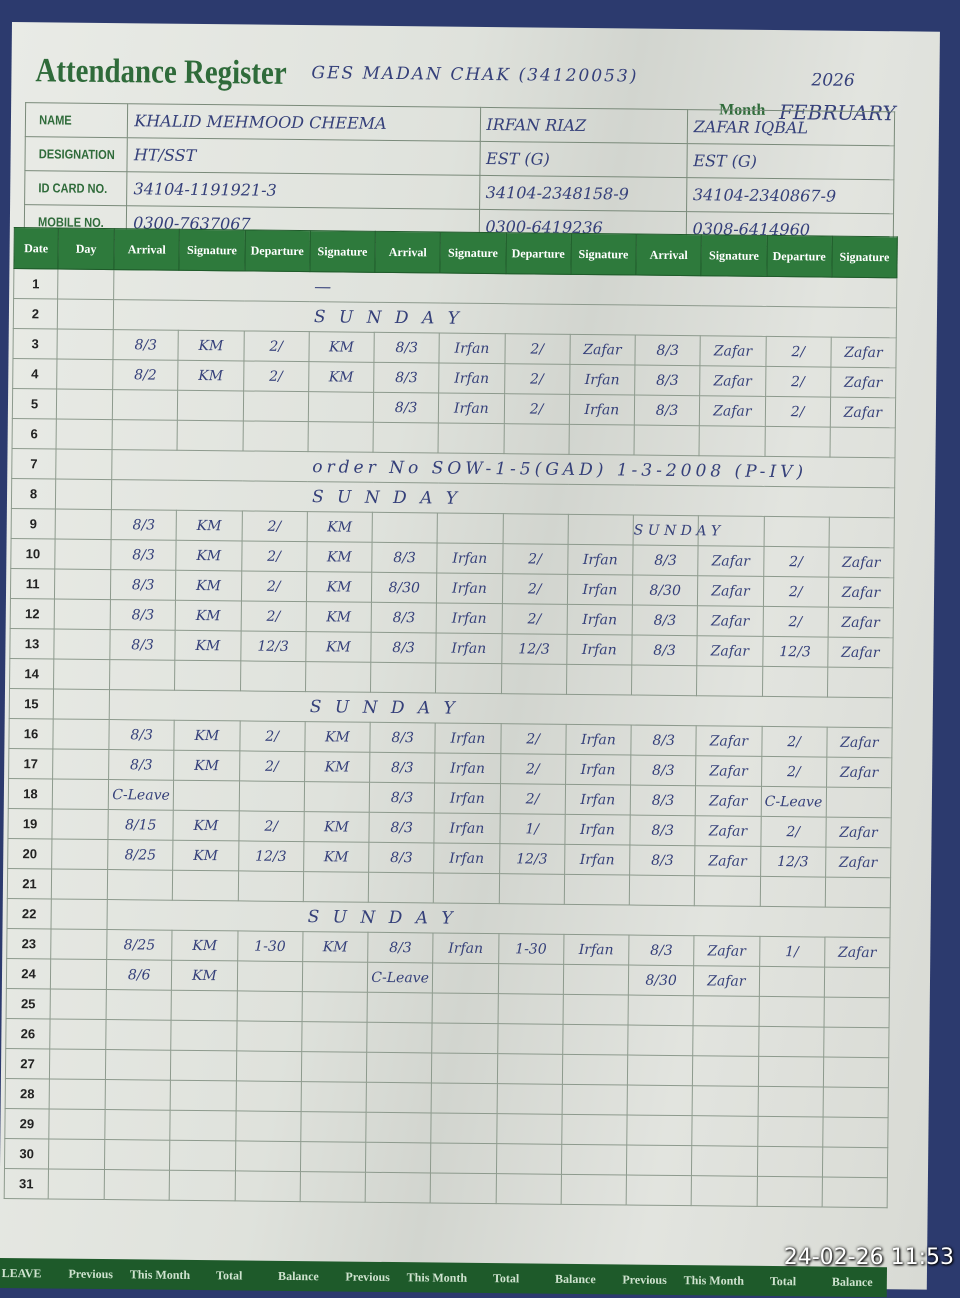 This screenshot has width=960, height=1298. I want to click on date-cell: 19, so click(30, 823).